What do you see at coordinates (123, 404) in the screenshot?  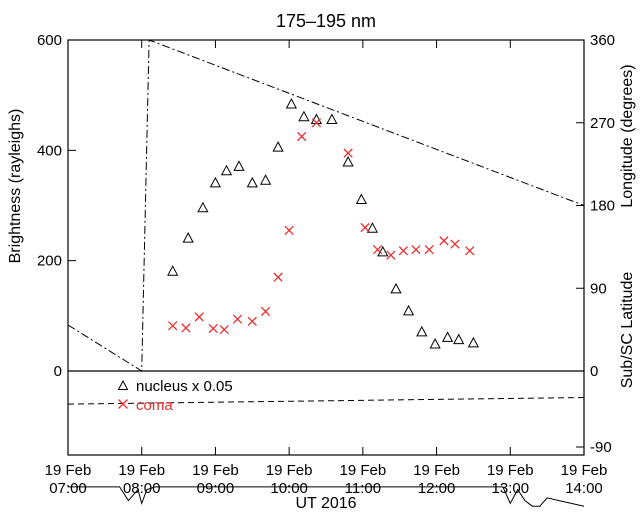 I see `legend-x-marker` at bounding box center [123, 404].